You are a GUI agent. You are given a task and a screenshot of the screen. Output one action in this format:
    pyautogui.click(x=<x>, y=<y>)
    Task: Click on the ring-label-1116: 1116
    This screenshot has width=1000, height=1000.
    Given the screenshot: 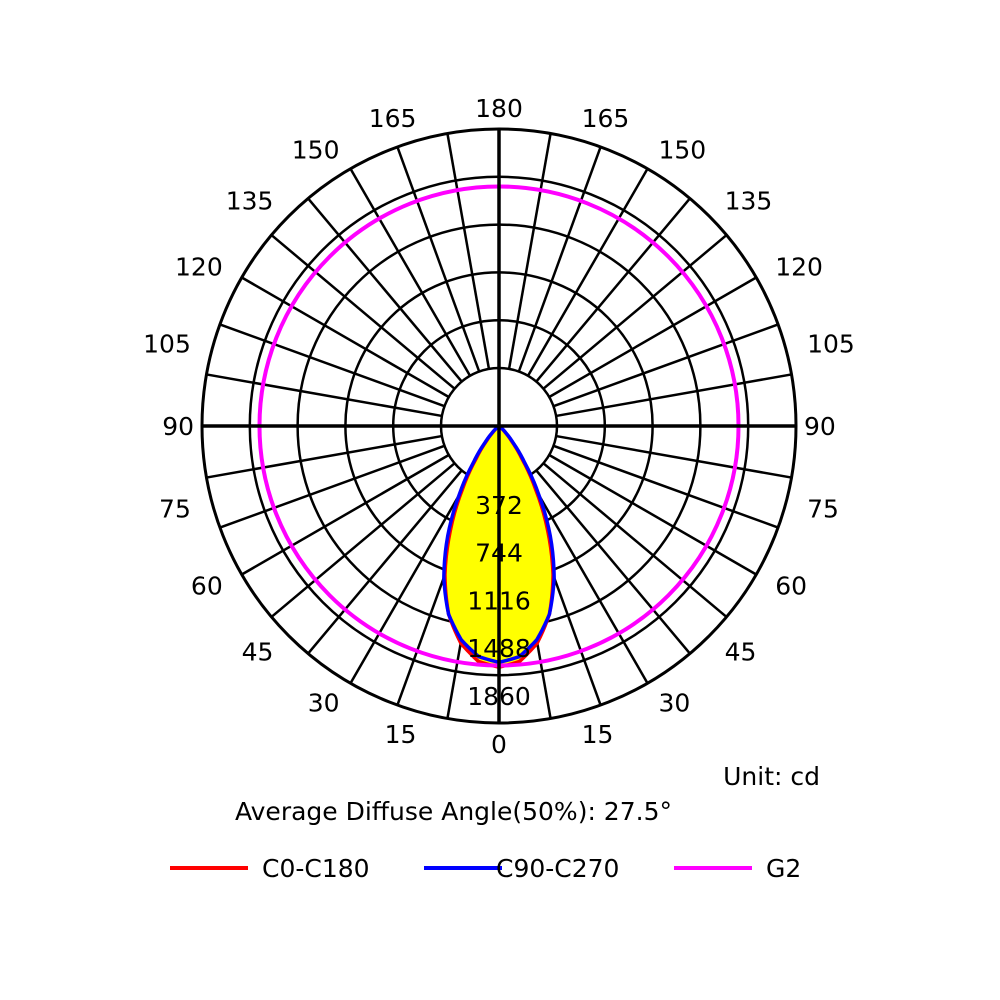 What is the action you would take?
    pyautogui.click(x=499, y=600)
    